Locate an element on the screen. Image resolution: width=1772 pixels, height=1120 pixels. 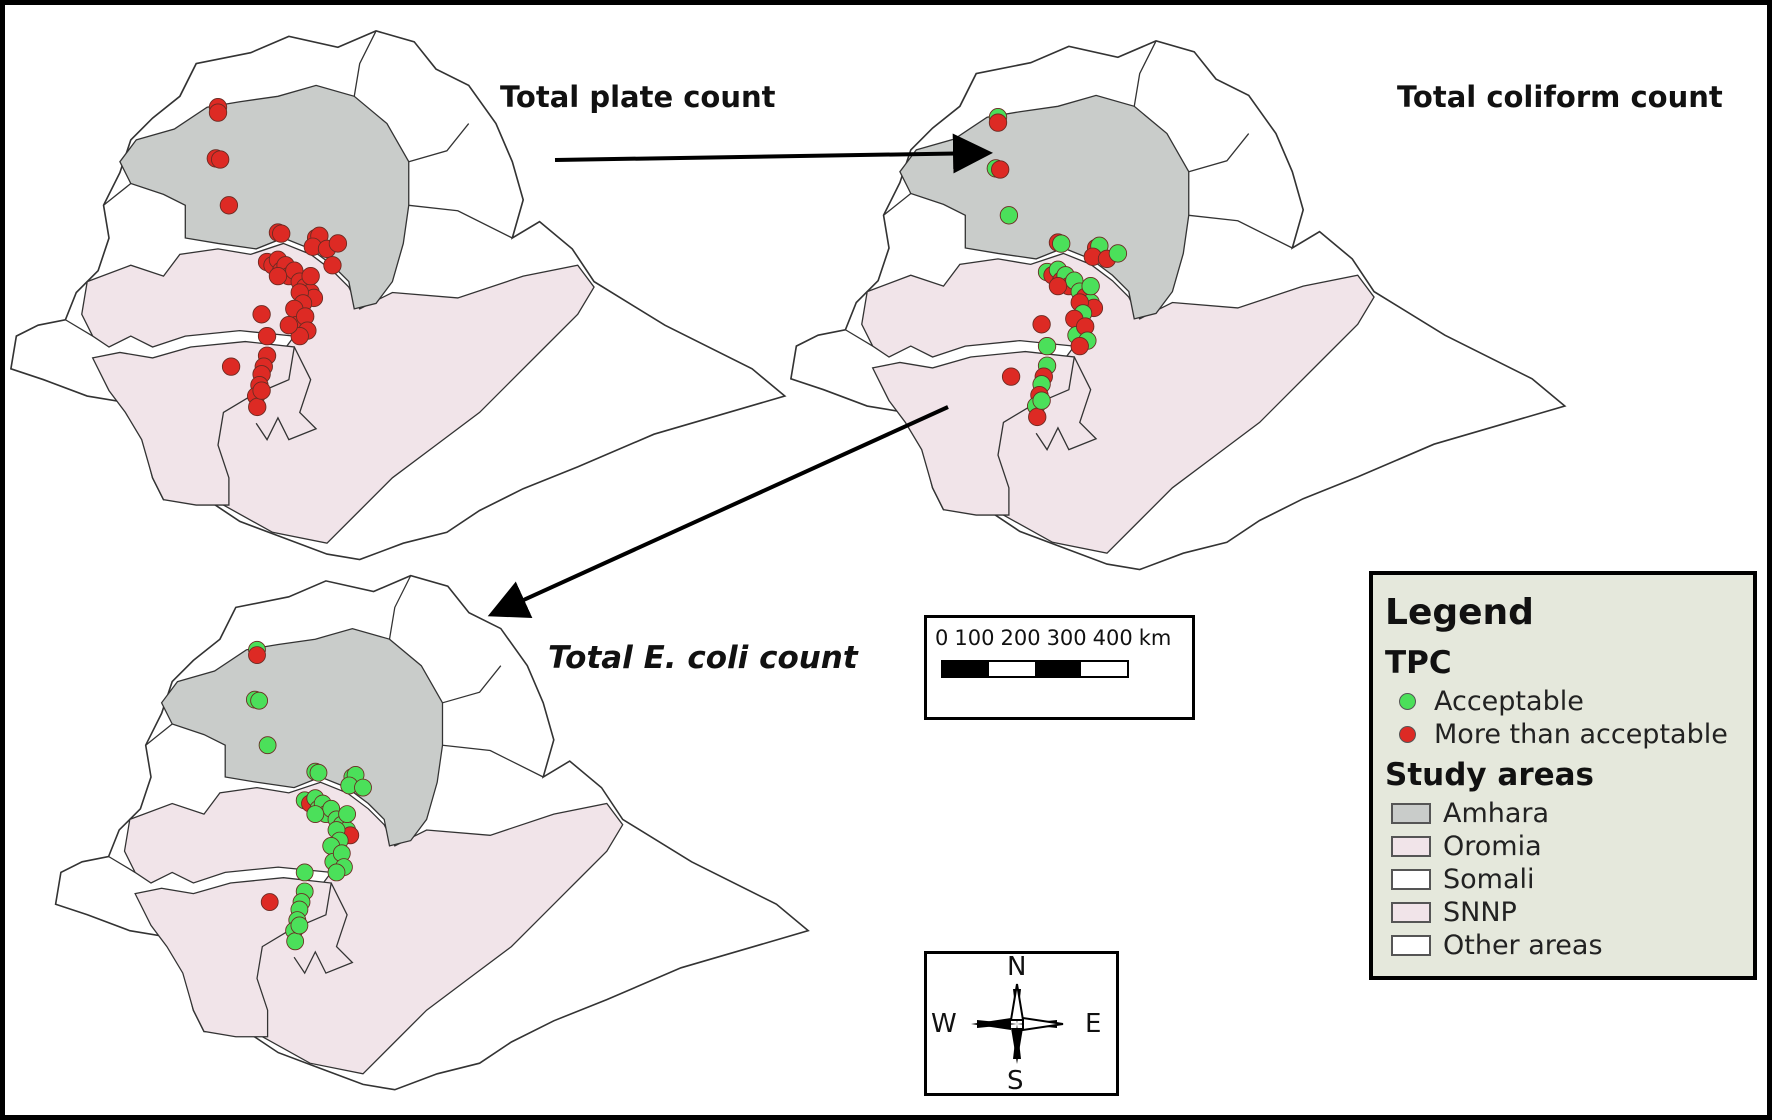
compass-west-label: W is located at coordinates (944, 1024).